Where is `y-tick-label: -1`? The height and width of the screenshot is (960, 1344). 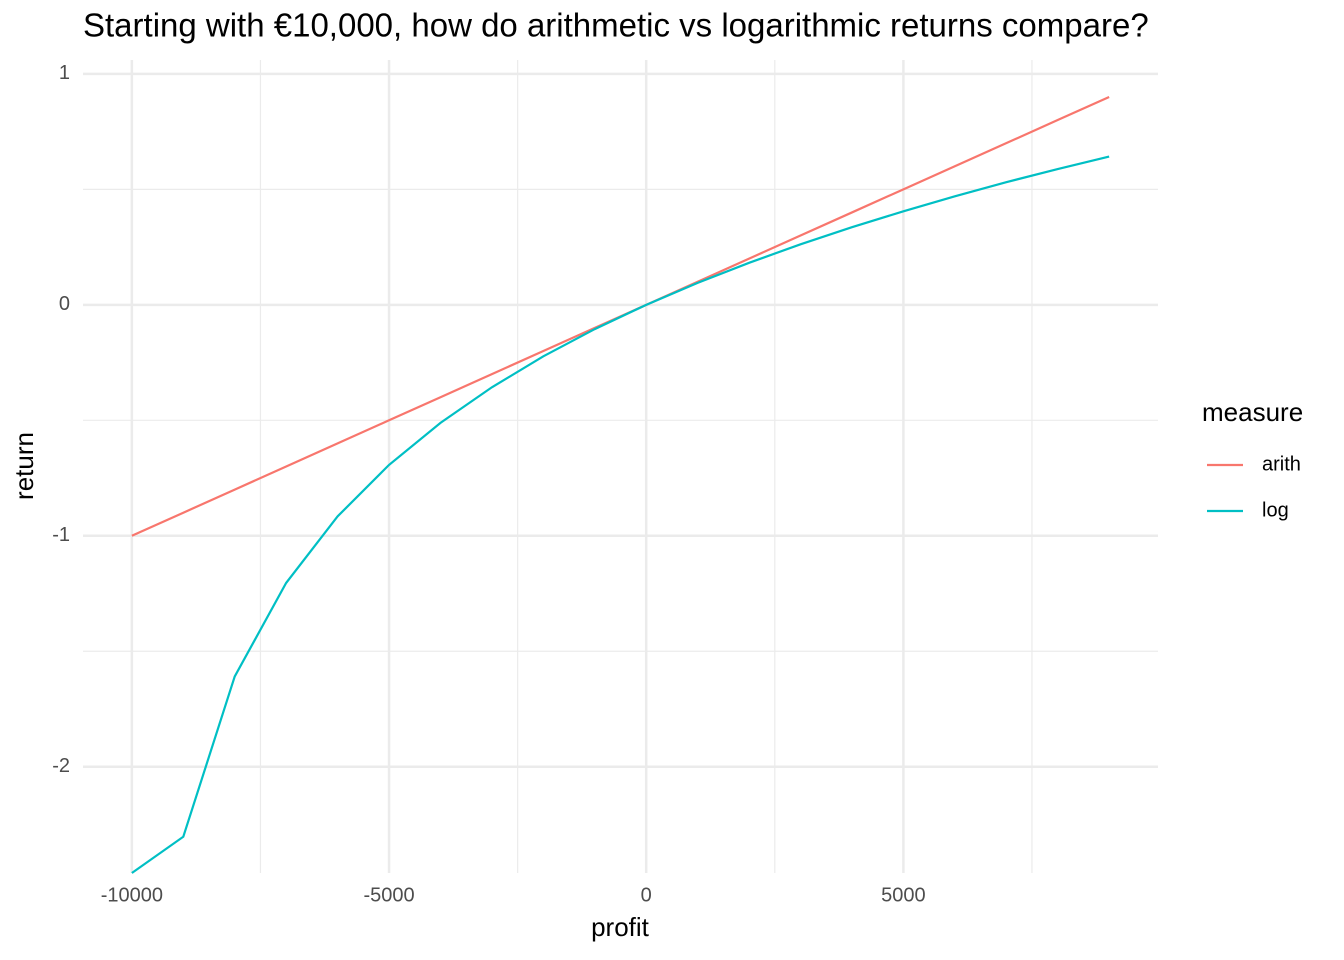 y-tick-label: -1 is located at coordinates (61, 535).